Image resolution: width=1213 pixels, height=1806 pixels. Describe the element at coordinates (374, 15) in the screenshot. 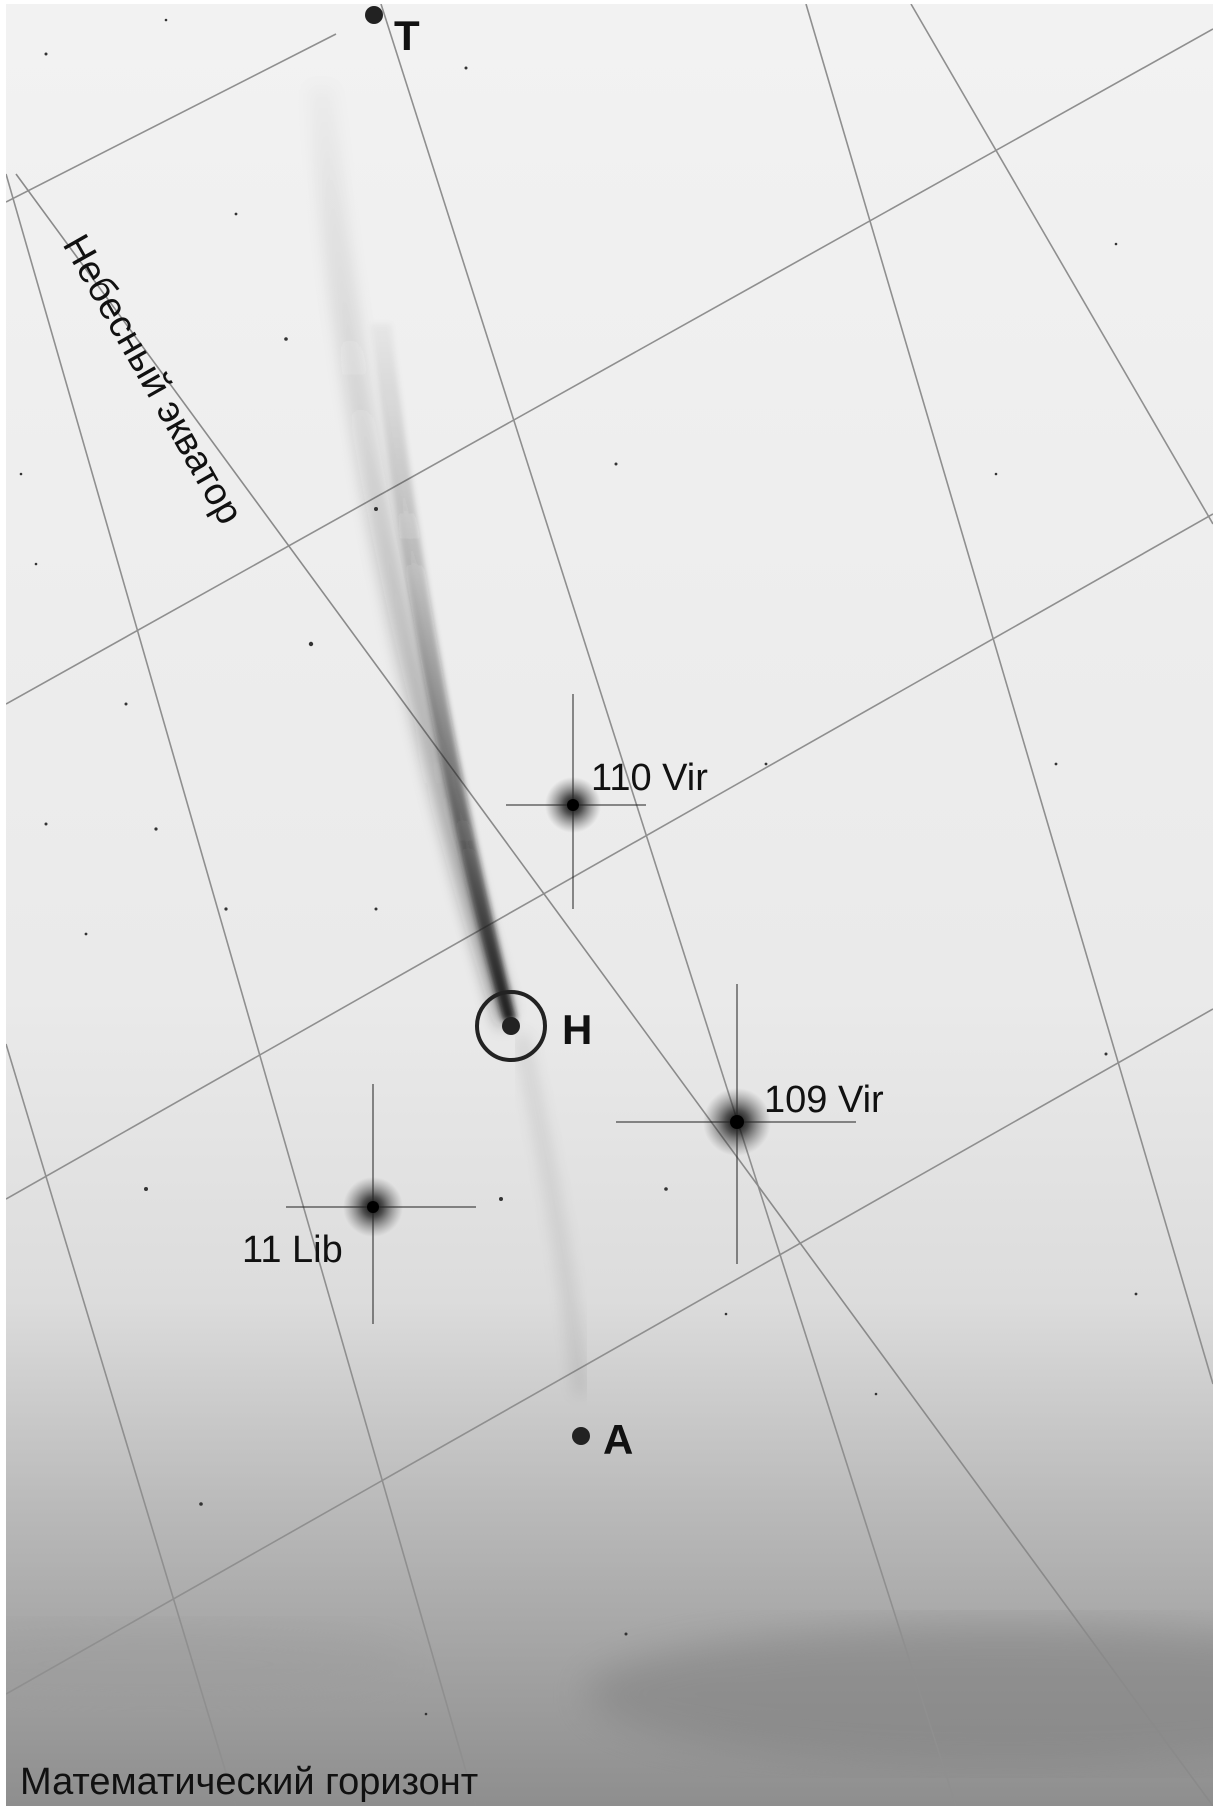

I see `point-t-marker` at that location.